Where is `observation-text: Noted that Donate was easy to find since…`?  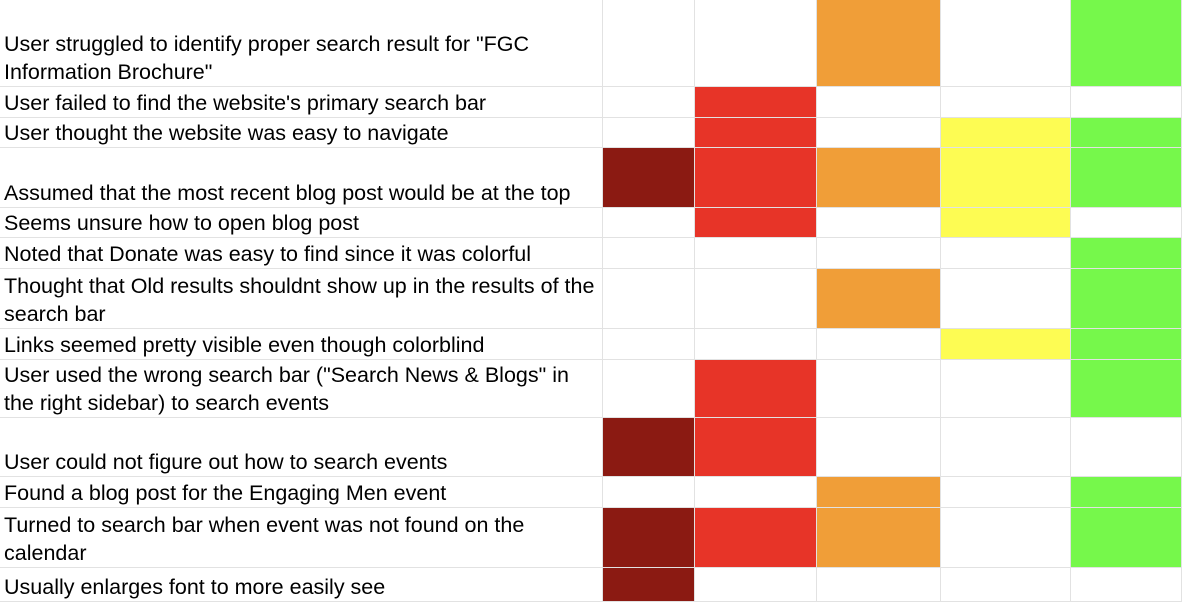
observation-text: Noted that Donate was easy to find since… is located at coordinates (268, 254).